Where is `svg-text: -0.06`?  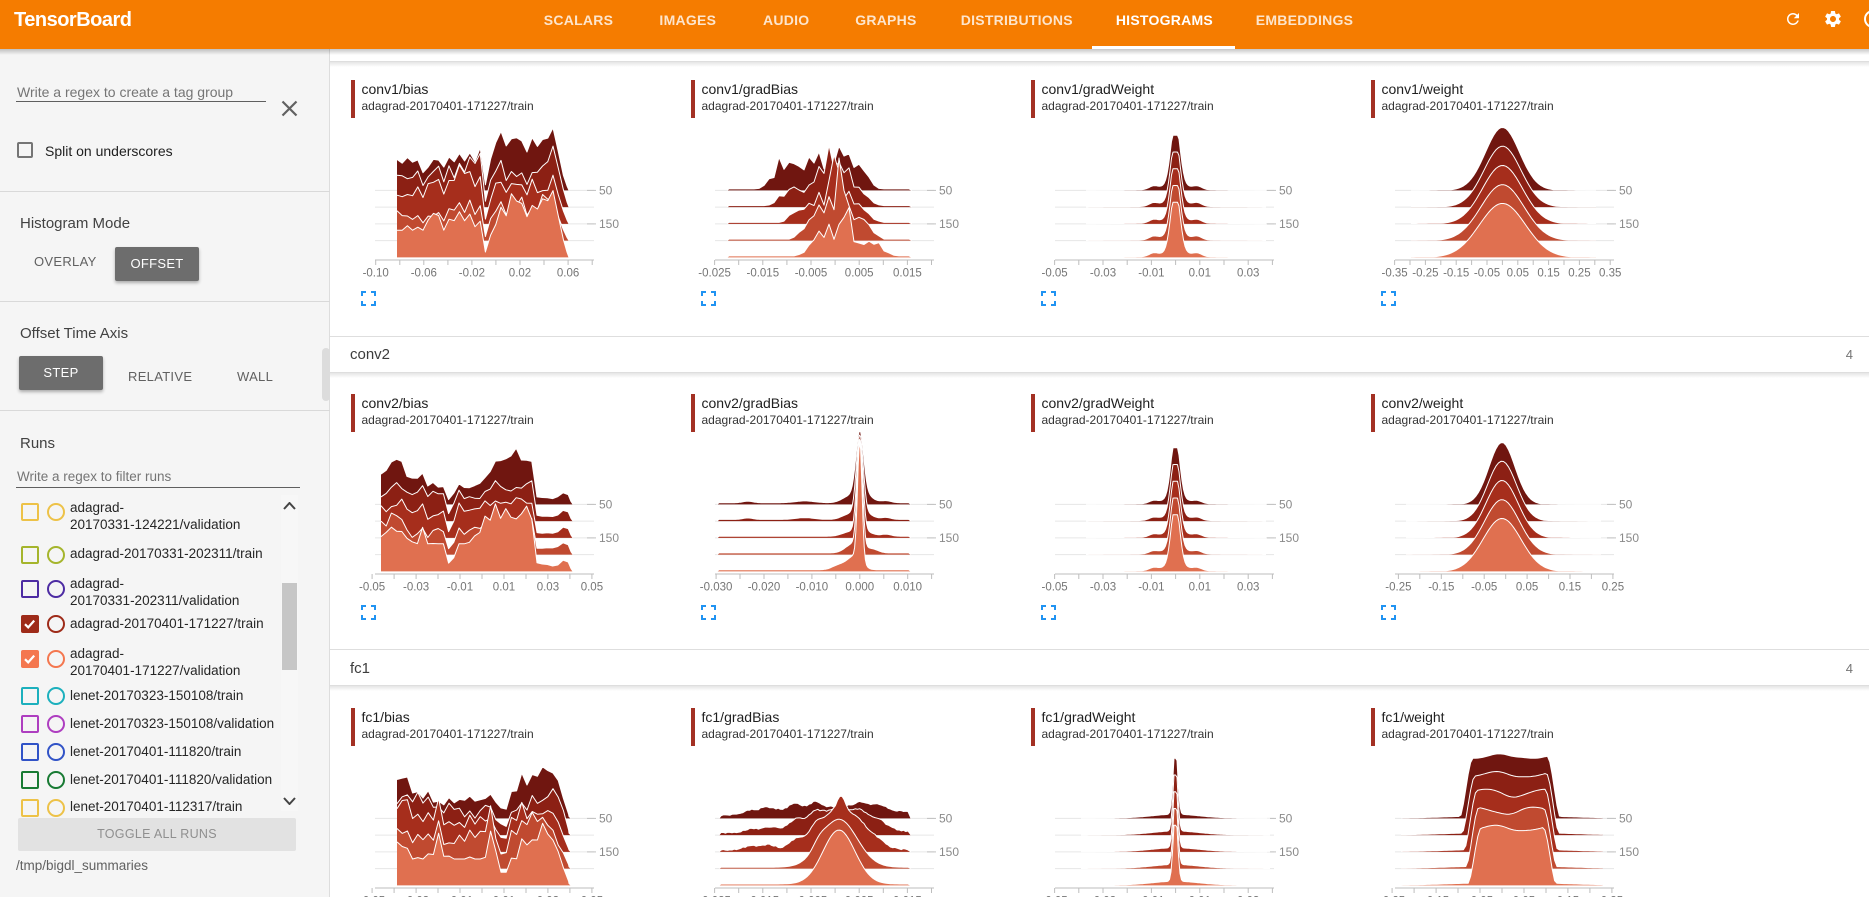 svg-text: -0.06 is located at coordinates (424, 273).